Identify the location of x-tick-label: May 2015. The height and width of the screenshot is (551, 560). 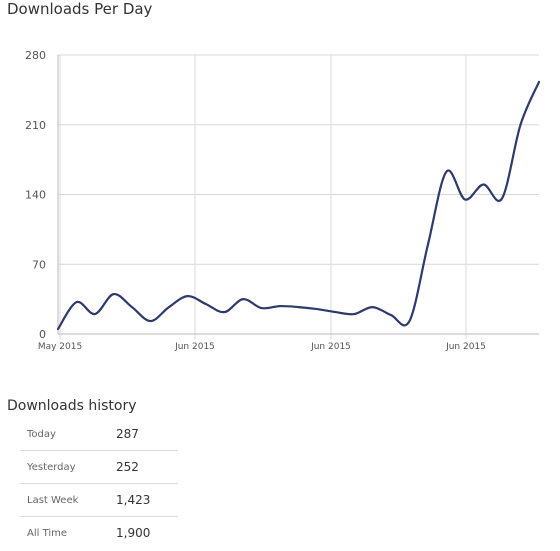
(60, 347).